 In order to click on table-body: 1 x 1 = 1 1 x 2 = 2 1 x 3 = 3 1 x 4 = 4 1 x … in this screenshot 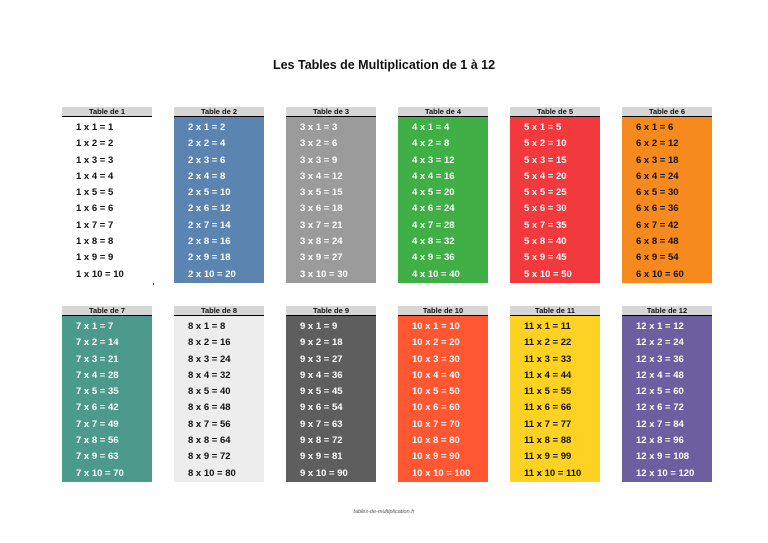, I will do `click(107, 200)`.